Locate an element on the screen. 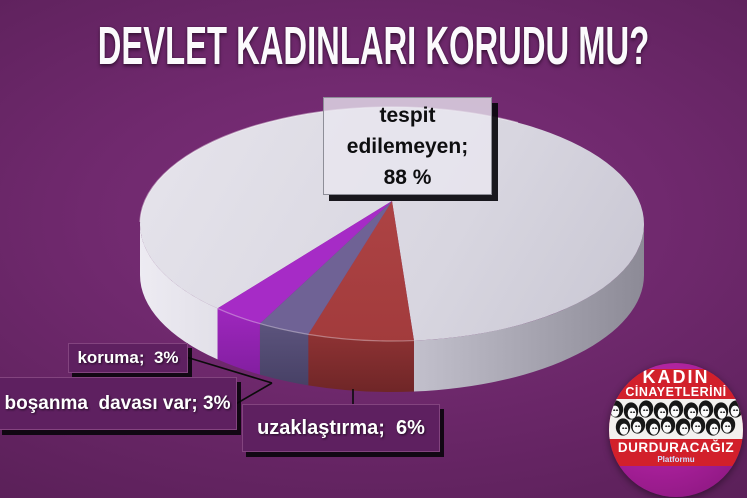 This screenshot has height=498, width=747. callout-bosanma-davasi: boşanma davası var; 3% is located at coordinates (118, 403).